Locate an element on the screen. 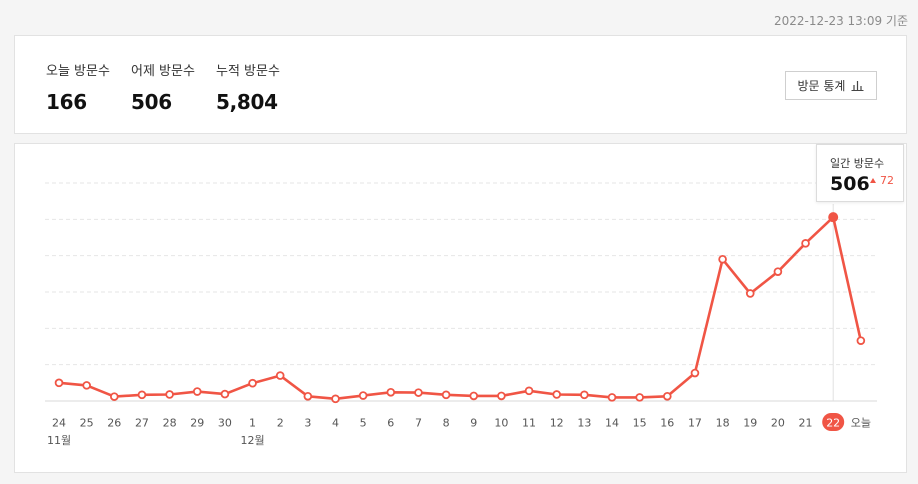 The width and height of the screenshot is (918, 484). x-tick-label: 22 is located at coordinates (833, 423).